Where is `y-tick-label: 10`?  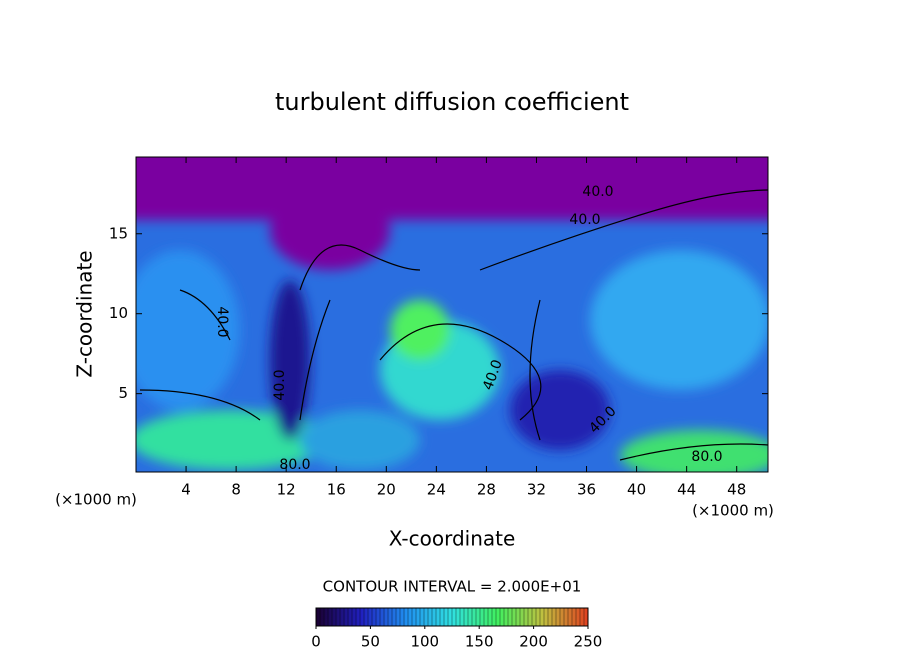
y-tick-label: 10 is located at coordinates (118, 313).